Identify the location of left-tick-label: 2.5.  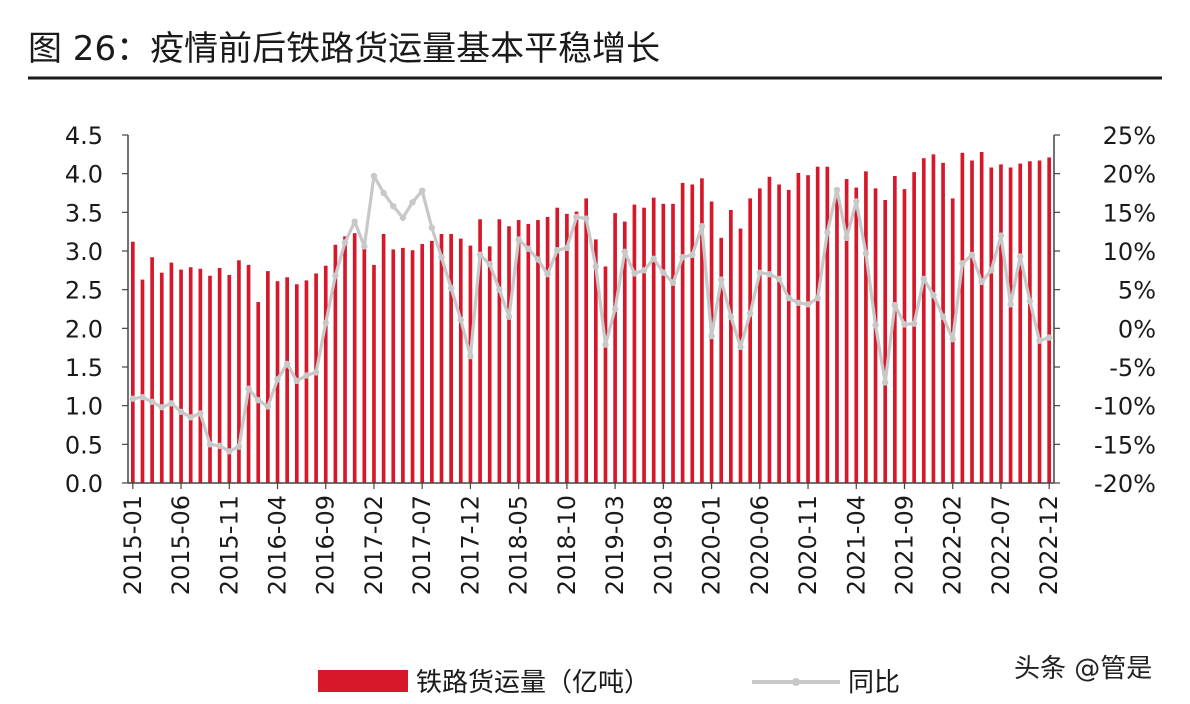
(84, 291).